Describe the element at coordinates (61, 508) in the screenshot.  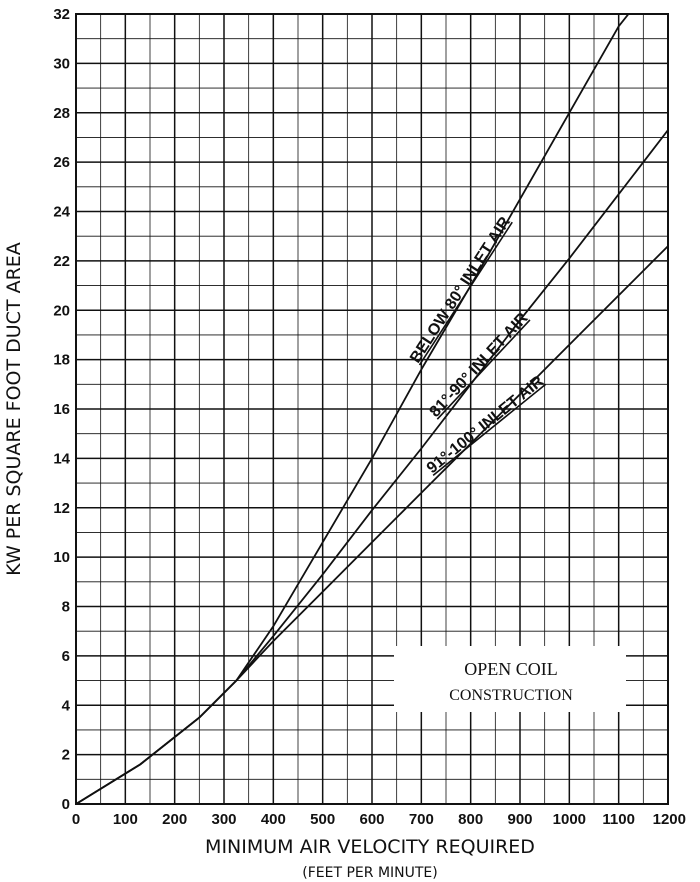
I see `y-tick-label: 12` at that location.